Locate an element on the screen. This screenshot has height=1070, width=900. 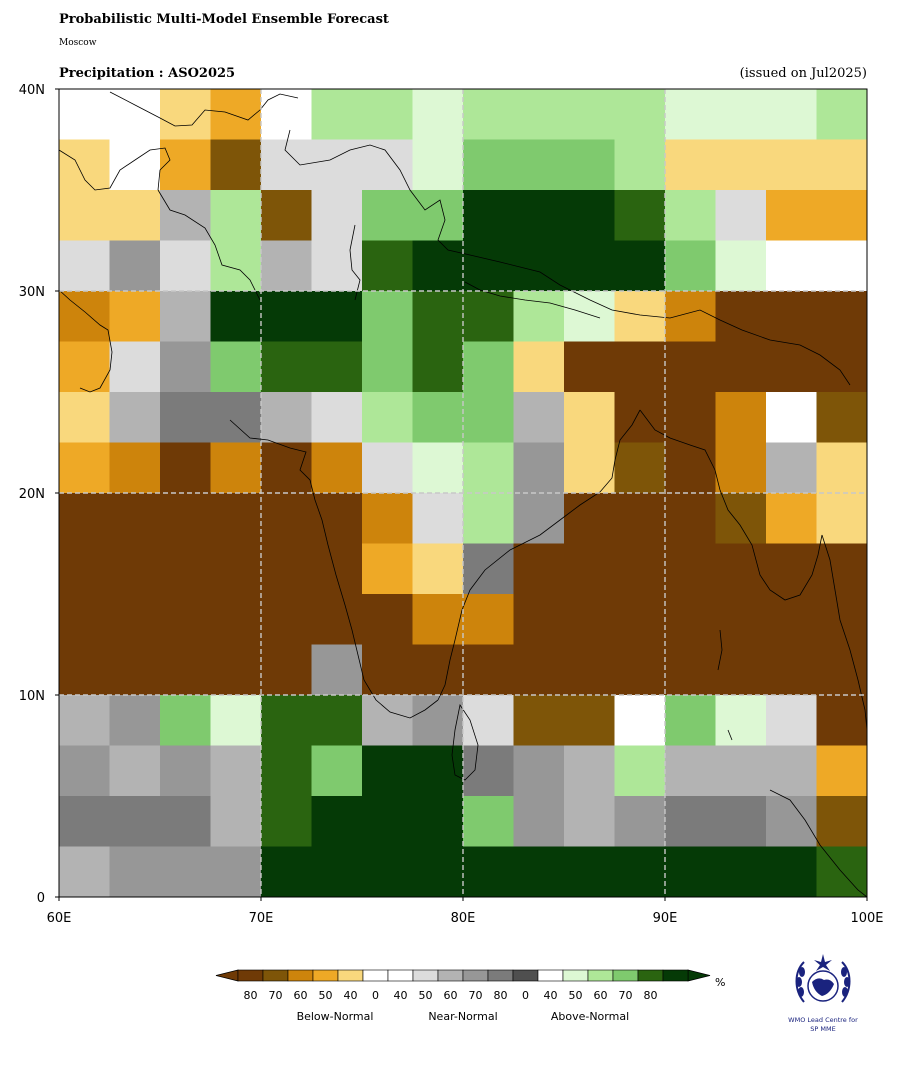
colorbar-tick-label: 50 is located at coordinates (326, 995).